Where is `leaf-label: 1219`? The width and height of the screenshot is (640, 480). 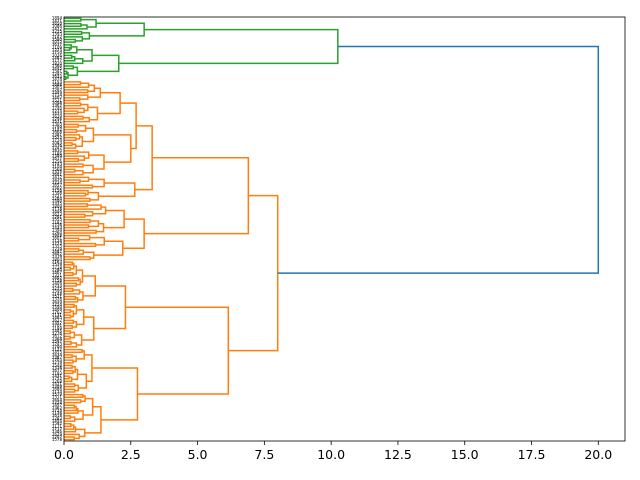 leaf-label: 1219 is located at coordinates (57, 362).